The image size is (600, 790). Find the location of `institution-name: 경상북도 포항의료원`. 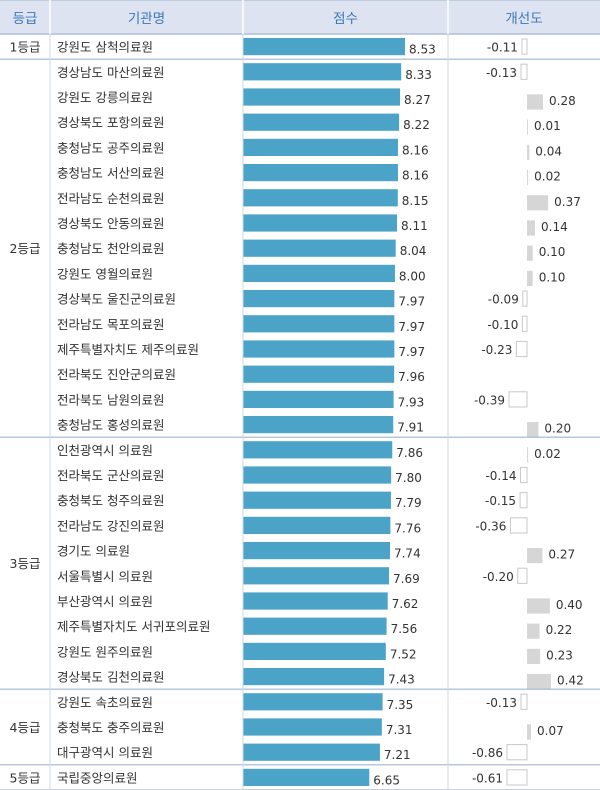

institution-name: 경상북도 포항의료원 is located at coordinates (110, 122).